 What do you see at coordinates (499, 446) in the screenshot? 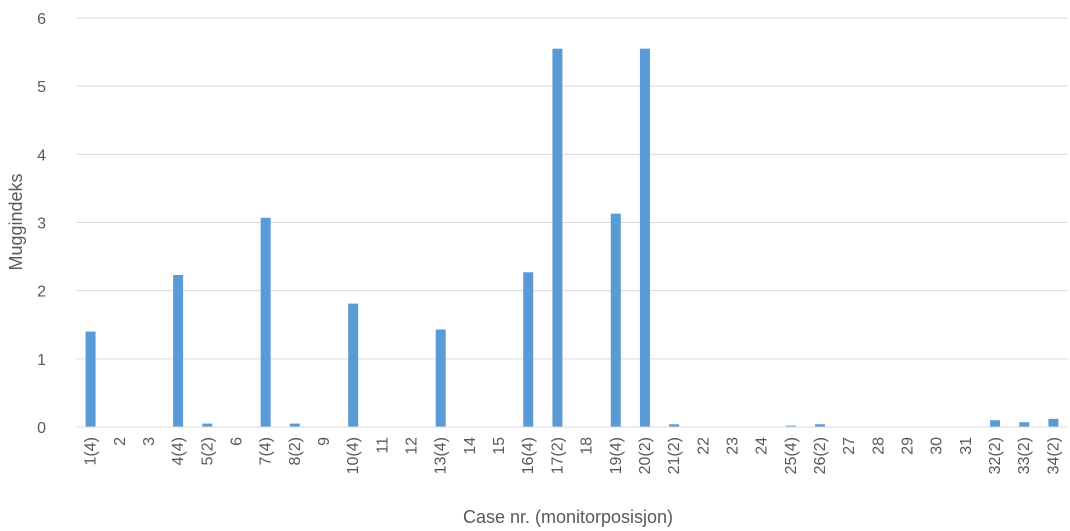
I see `x-tick-label: 15` at bounding box center [499, 446].